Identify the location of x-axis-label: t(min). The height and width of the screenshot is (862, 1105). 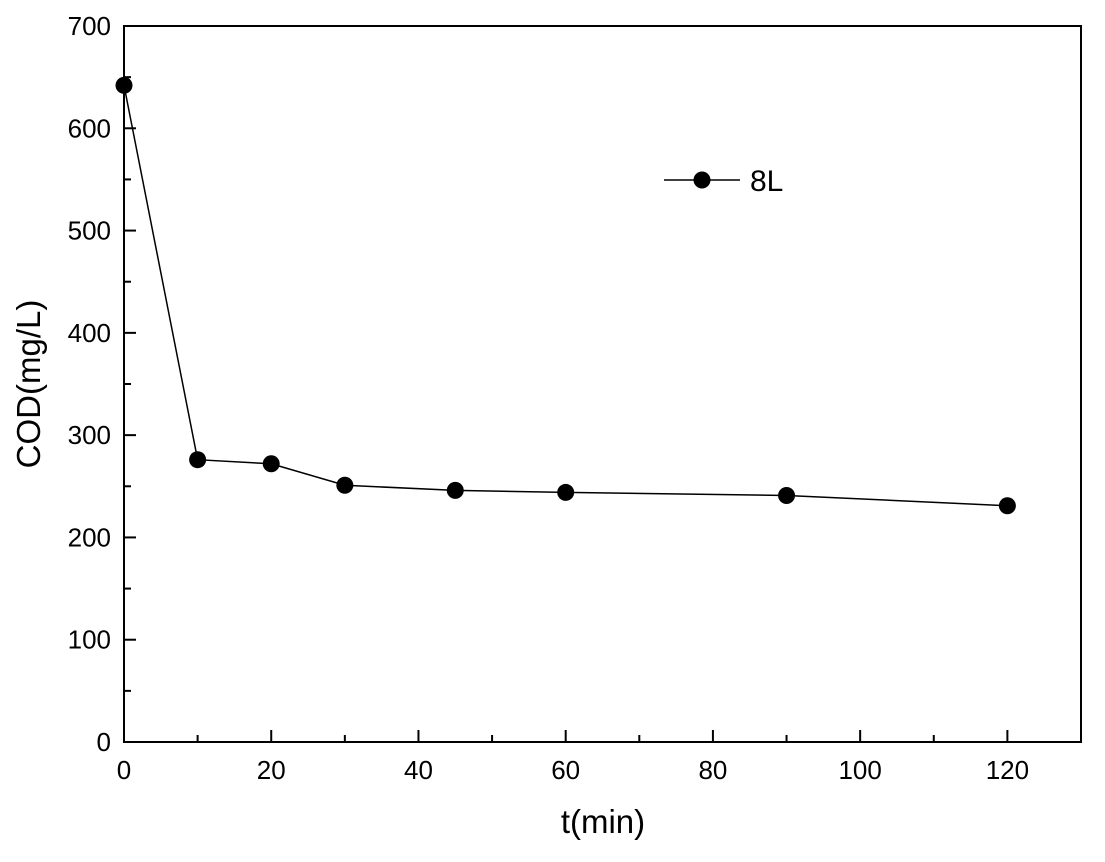
(603, 821).